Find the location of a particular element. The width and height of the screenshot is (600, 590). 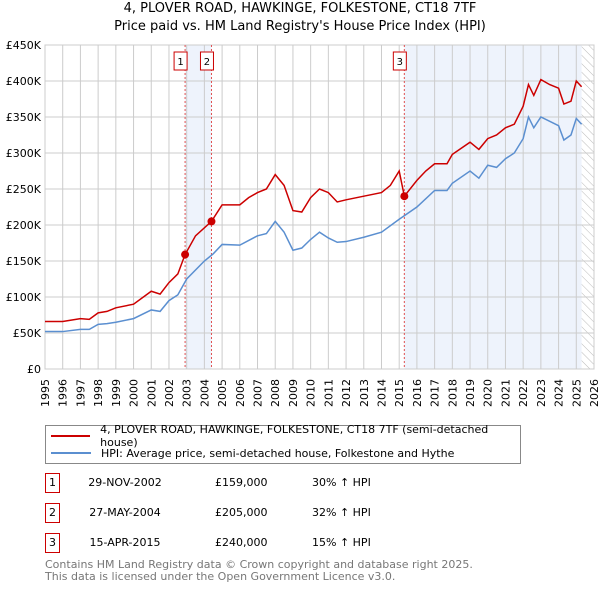

sale-marker-box: 2 is located at coordinates (52, 513).